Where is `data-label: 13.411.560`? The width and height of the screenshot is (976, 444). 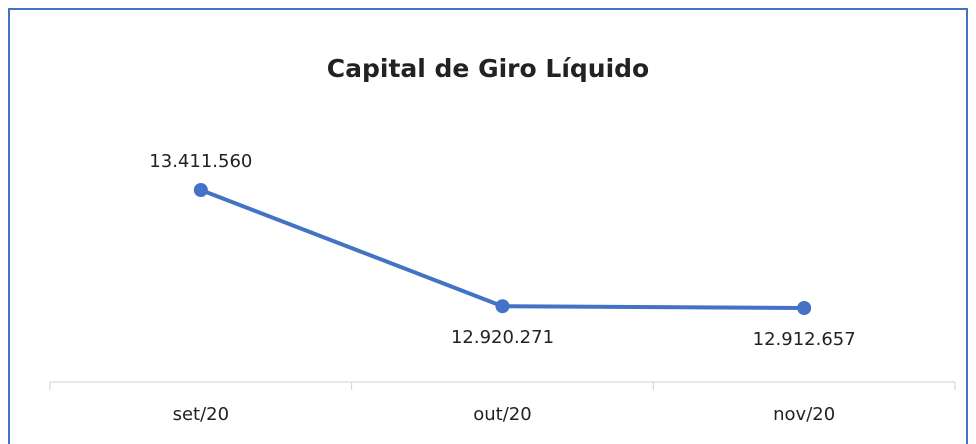 data-label: 13.411.560 is located at coordinates (200, 161).